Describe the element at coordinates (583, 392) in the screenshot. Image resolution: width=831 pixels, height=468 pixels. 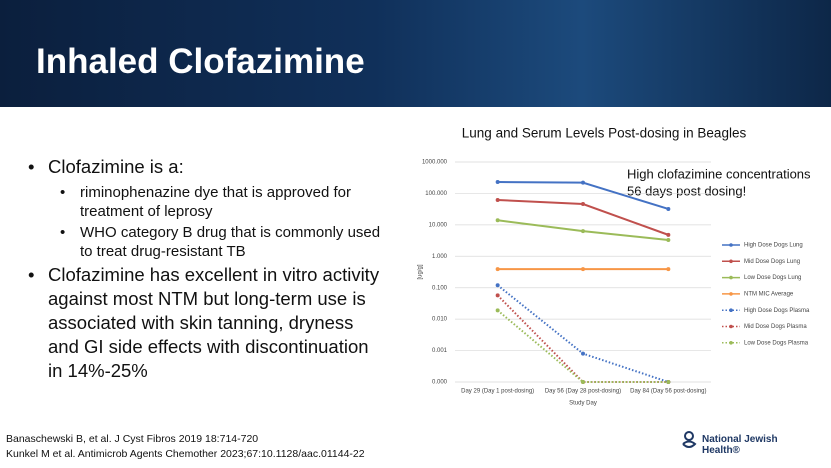
I see `x-tick-label: Day 56 (Day 28 post-dosing)` at that location.